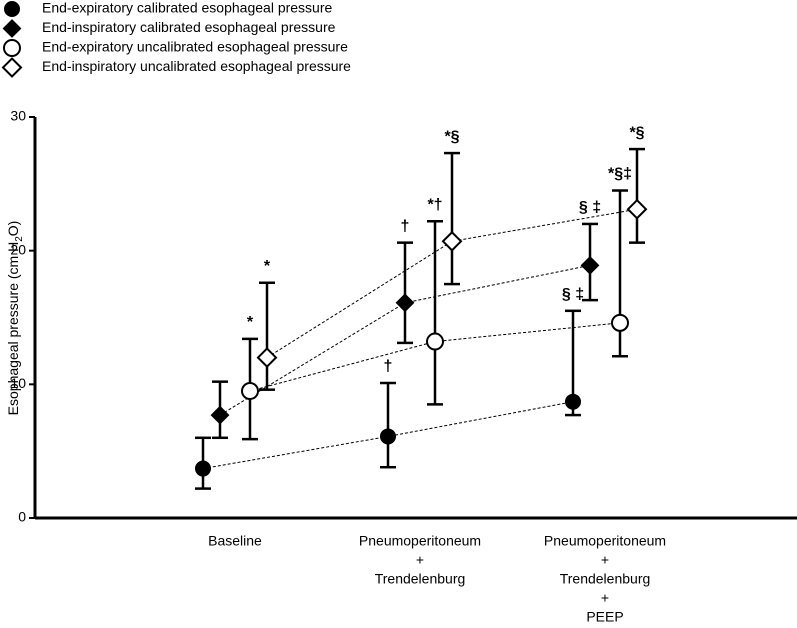  I want to click on annotation: *§‡, so click(620, 174).